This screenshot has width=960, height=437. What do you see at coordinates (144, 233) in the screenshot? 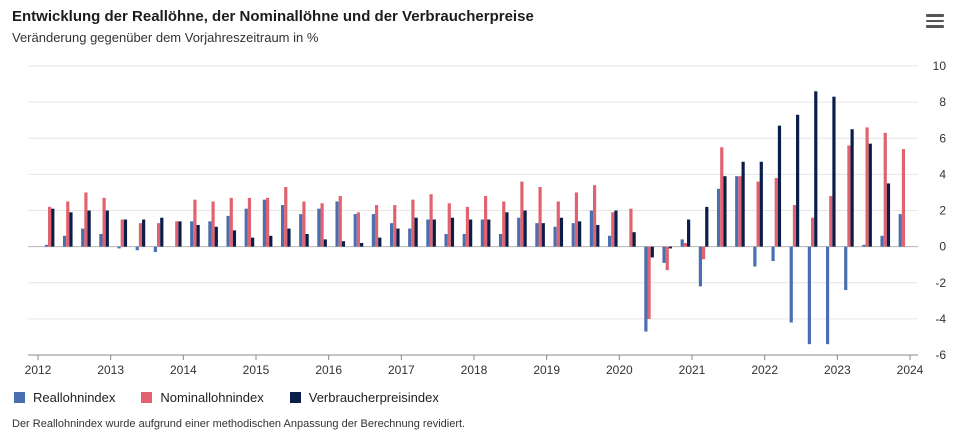
I see `bar-verbraucherpreisindex-2013-q2` at bounding box center [144, 233].